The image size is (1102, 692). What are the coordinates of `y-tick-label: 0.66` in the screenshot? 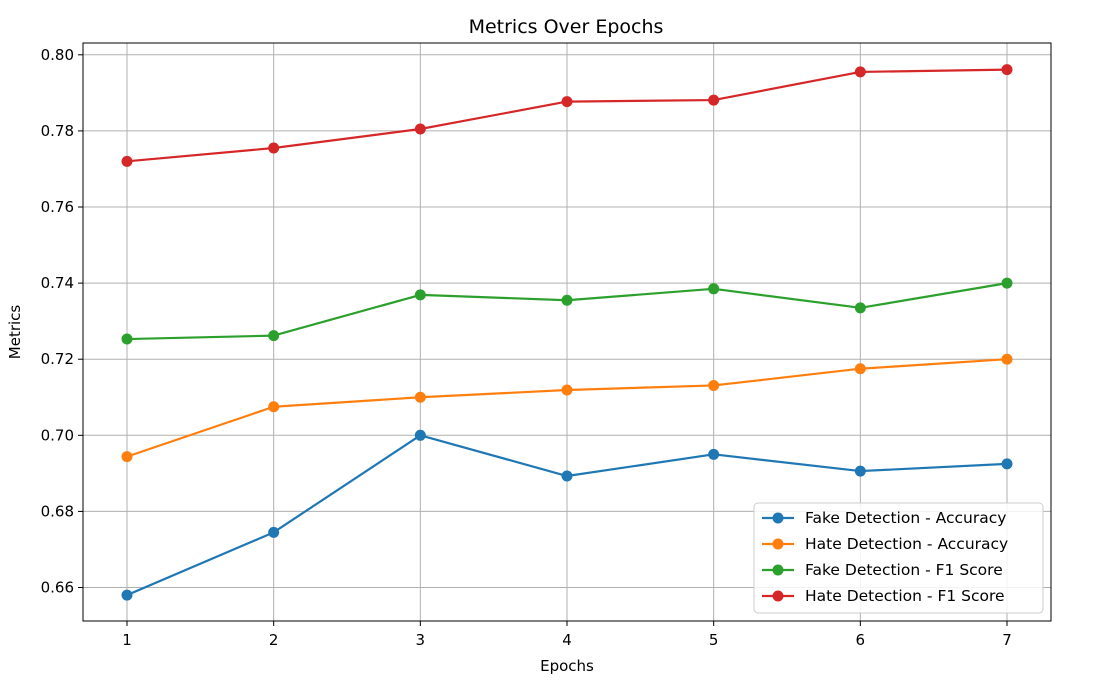 It's located at (57, 588).